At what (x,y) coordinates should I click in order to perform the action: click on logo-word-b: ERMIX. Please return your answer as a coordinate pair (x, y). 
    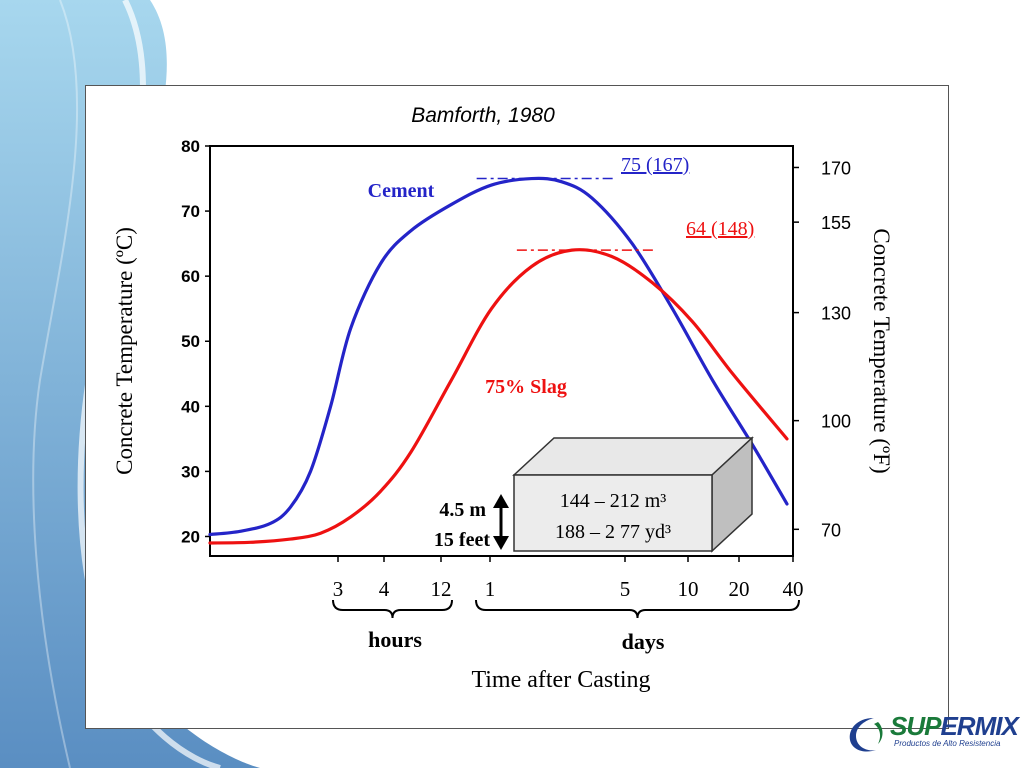
    Looking at the image, I should click on (979, 726).